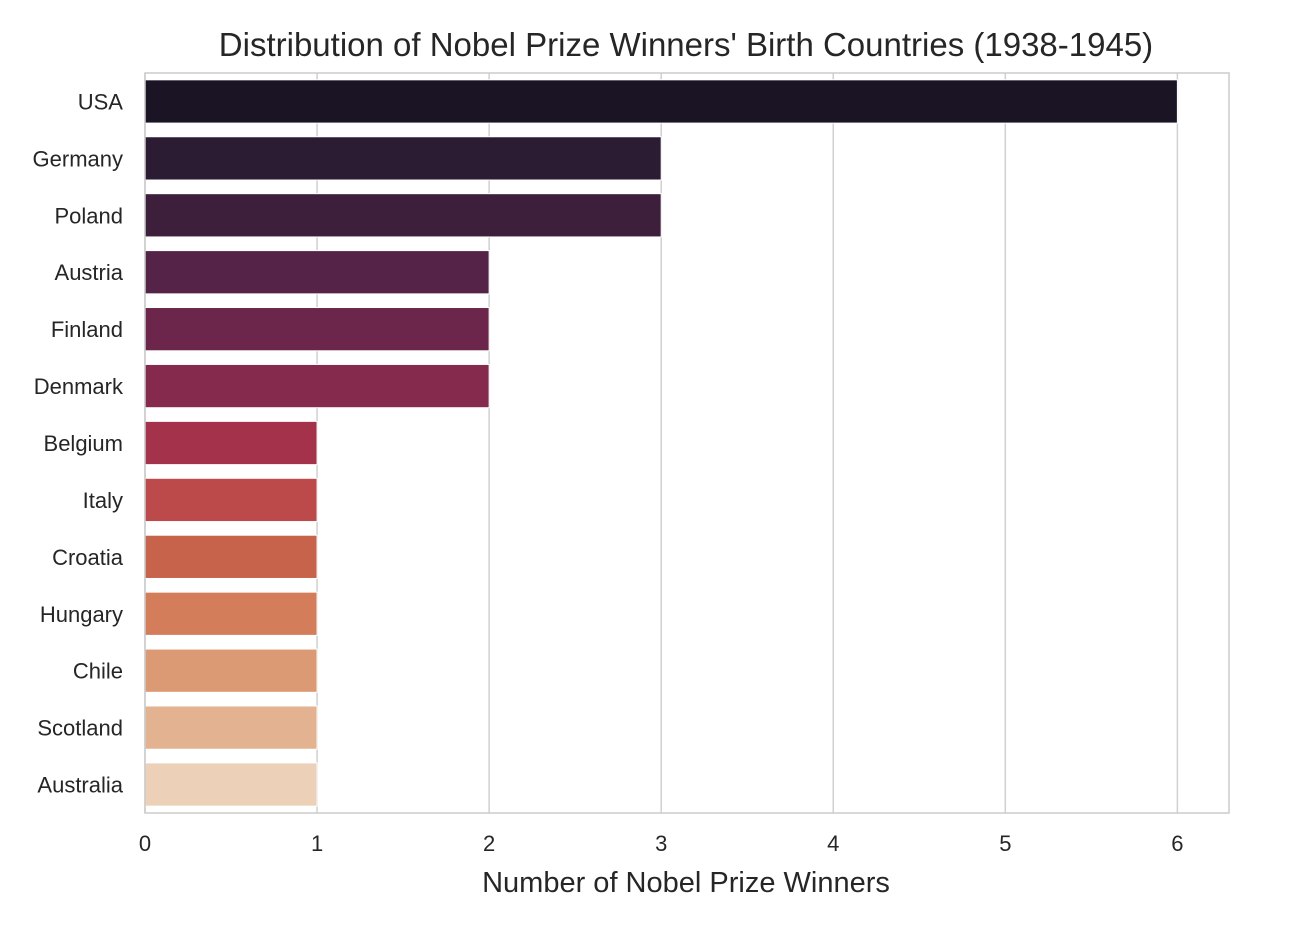 The image size is (1296, 929). I want to click on bar-croatia, so click(231, 556).